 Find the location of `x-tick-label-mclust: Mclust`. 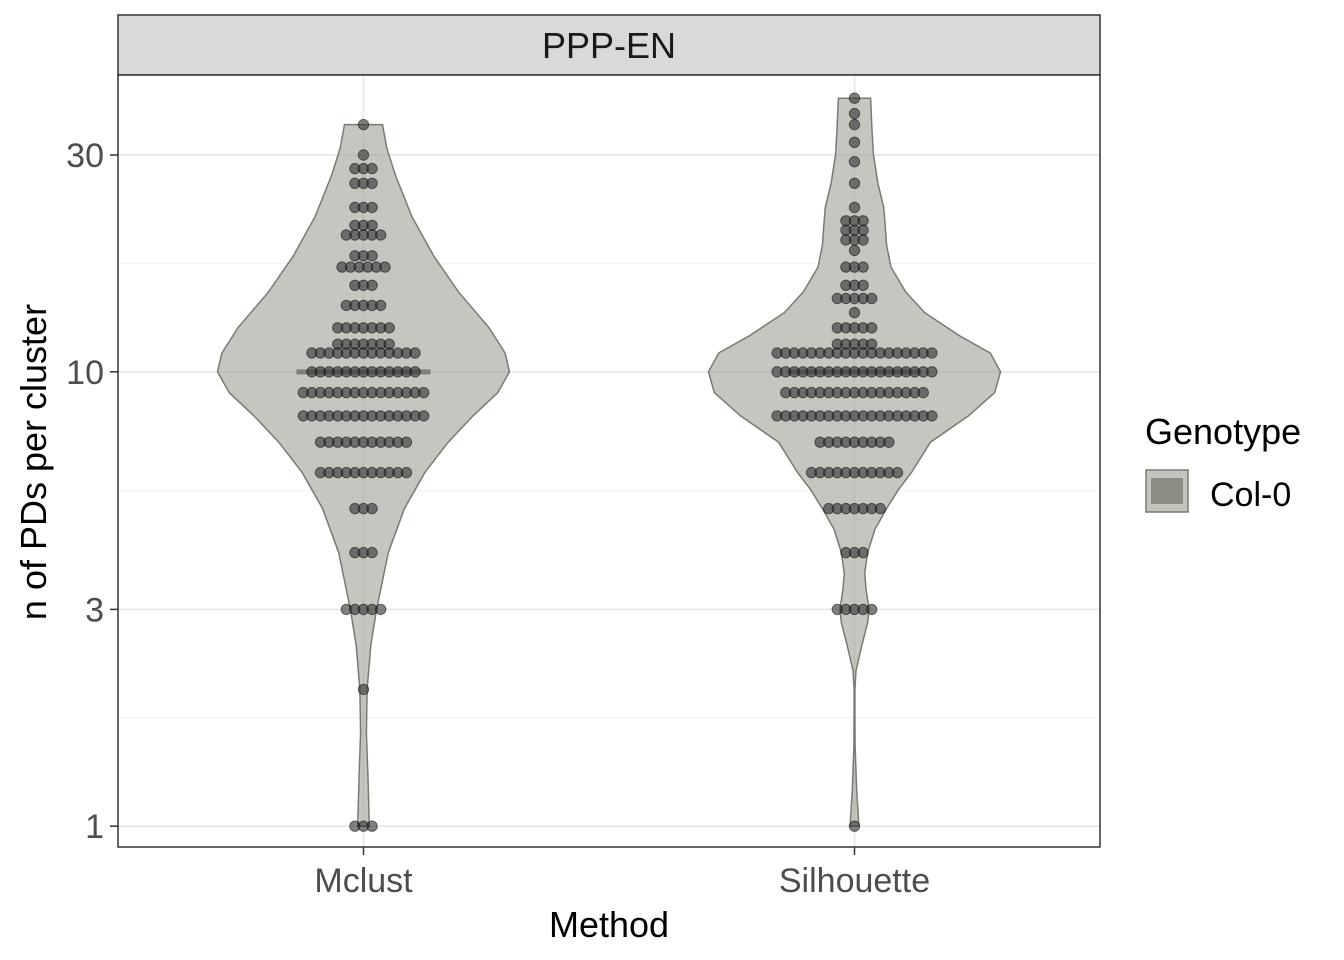

x-tick-label-mclust: Mclust is located at coordinates (363, 881).